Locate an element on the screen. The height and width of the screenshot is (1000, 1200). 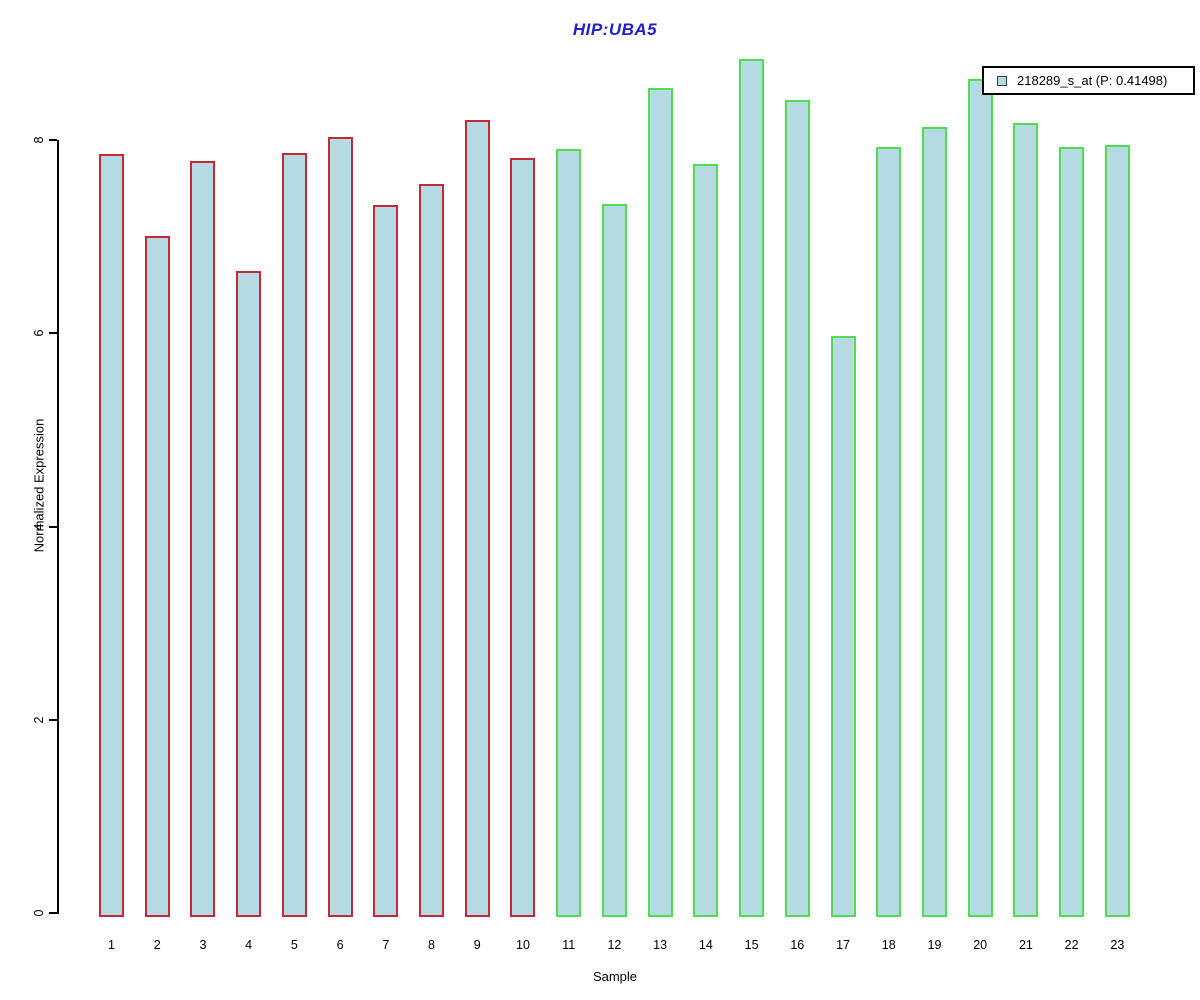
x-tick-label: 19 is located at coordinates (934, 945).